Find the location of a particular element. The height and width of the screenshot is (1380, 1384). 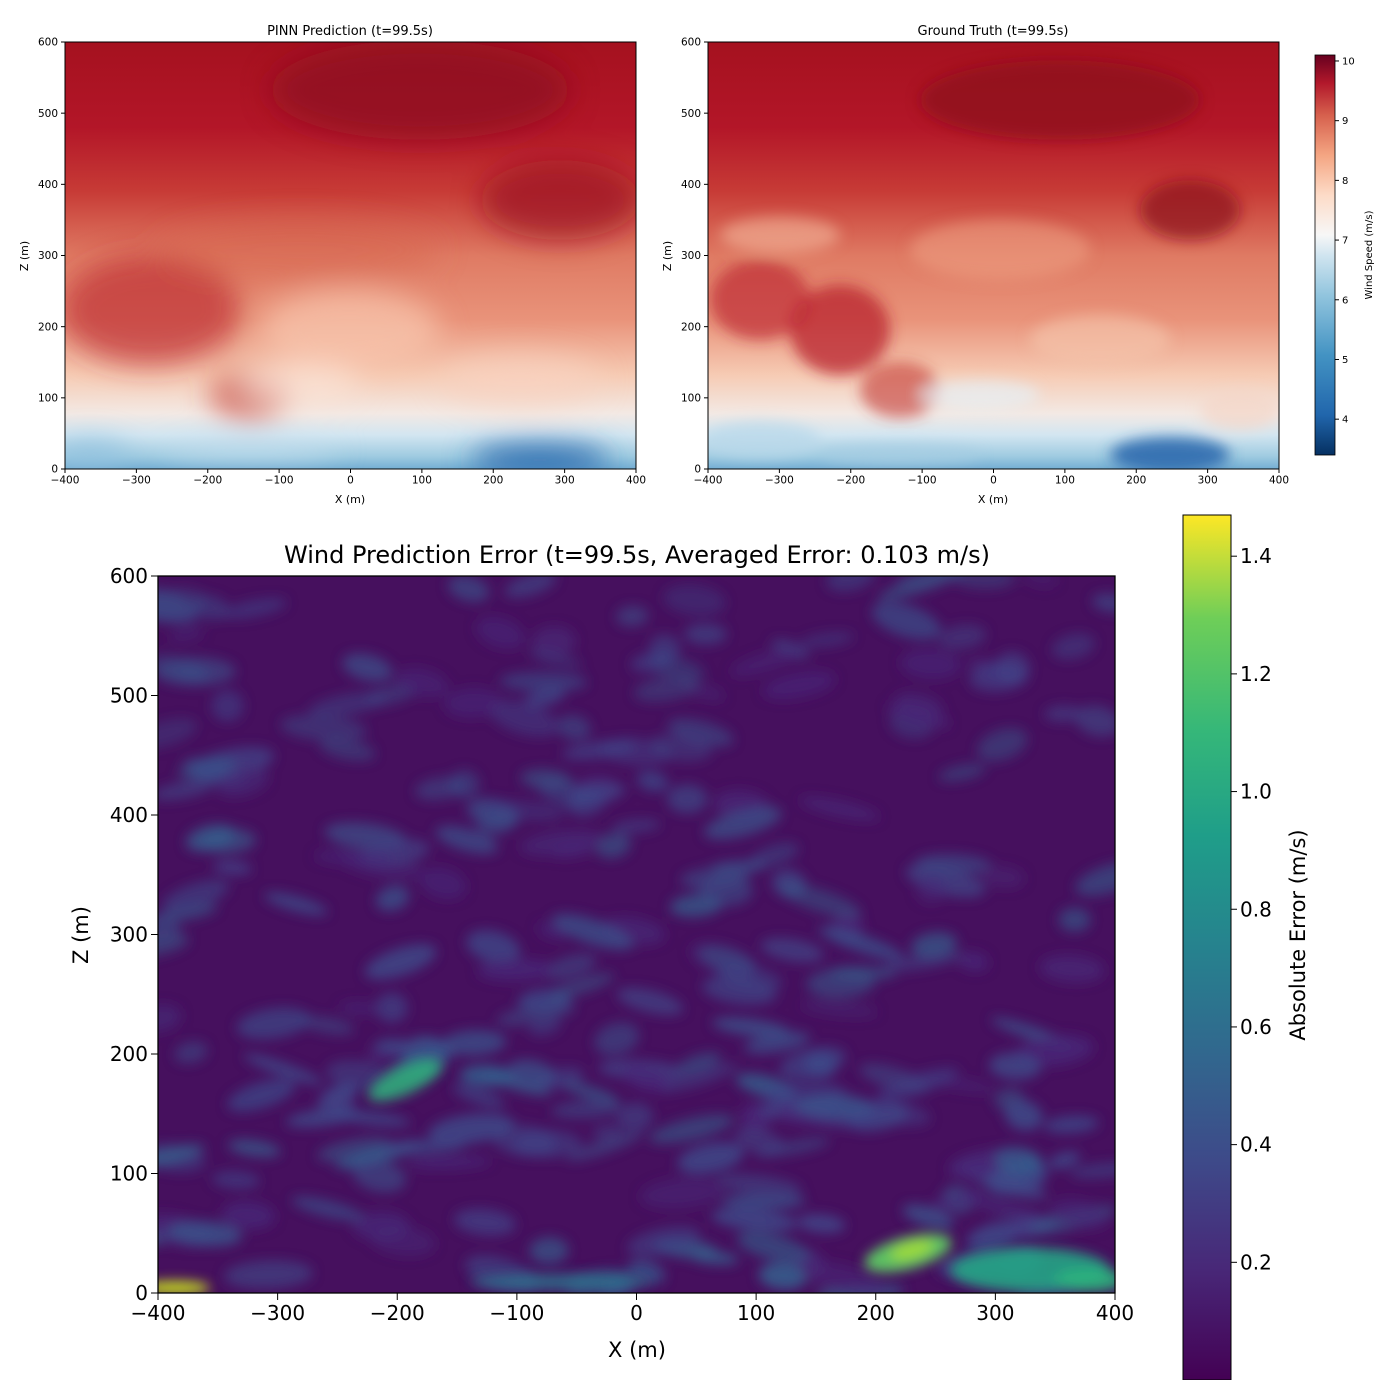

y-tick-label: 500 is located at coordinates (48, 114).